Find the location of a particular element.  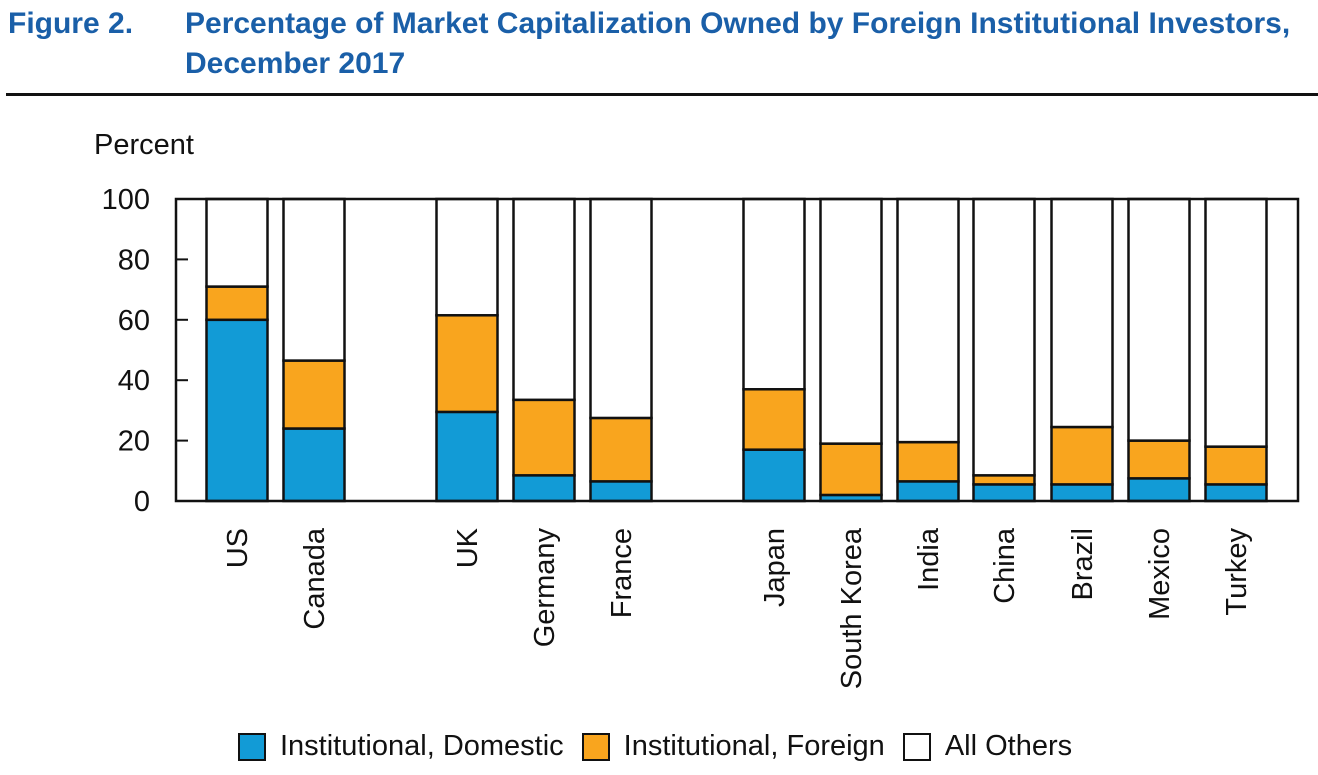

bar-brazil-institutional-domestic is located at coordinates (1082, 493).